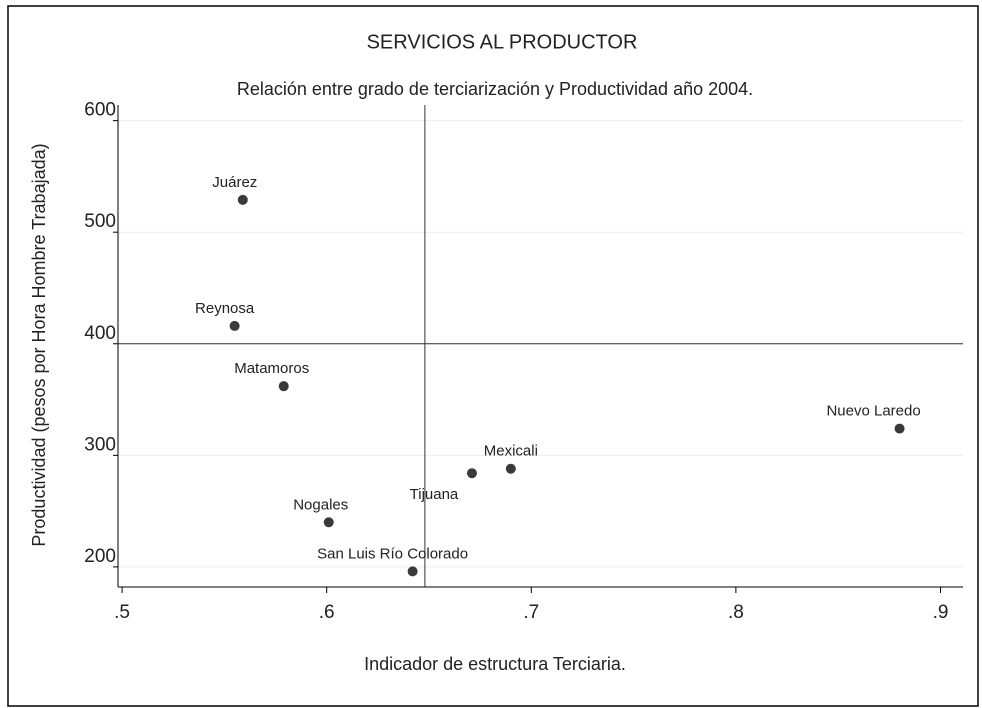 This screenshot has width=982, height=708. Describe the element at coordinates (434, 494) in the screenshot. I see `point-label: Tijuana` at that location.